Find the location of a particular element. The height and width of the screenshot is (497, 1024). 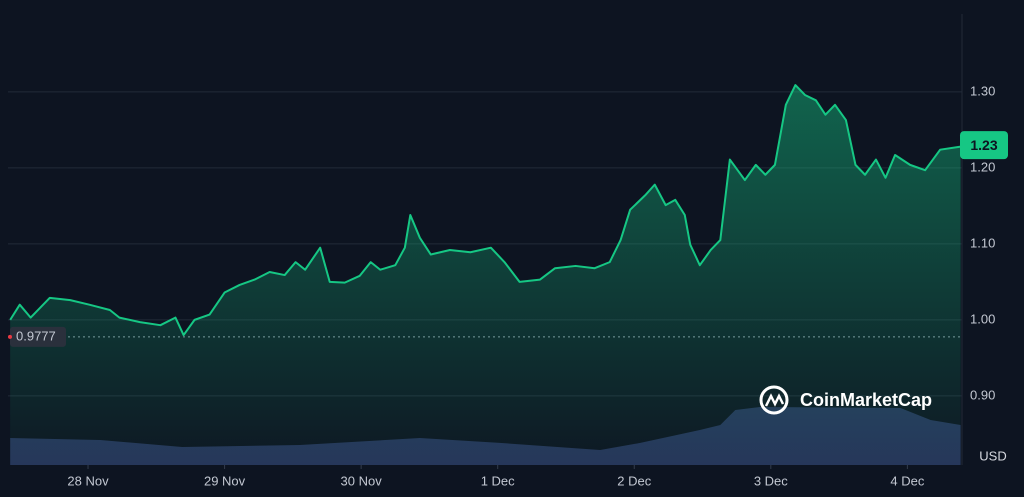

current-price-label: 1.23 is located at coordinates (983, 145).